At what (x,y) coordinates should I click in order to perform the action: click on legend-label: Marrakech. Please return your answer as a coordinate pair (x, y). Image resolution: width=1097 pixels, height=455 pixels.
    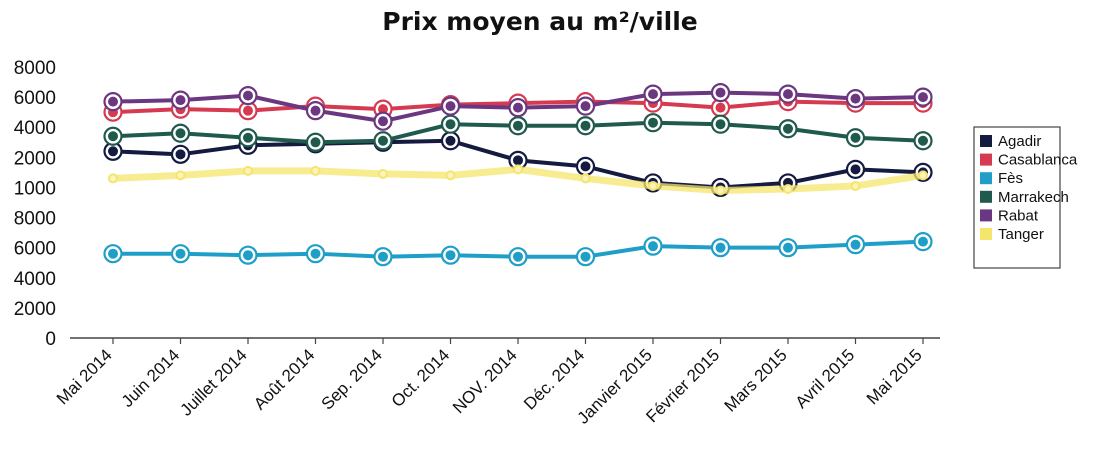
    Looking at the image, I should click on (1033, 197).